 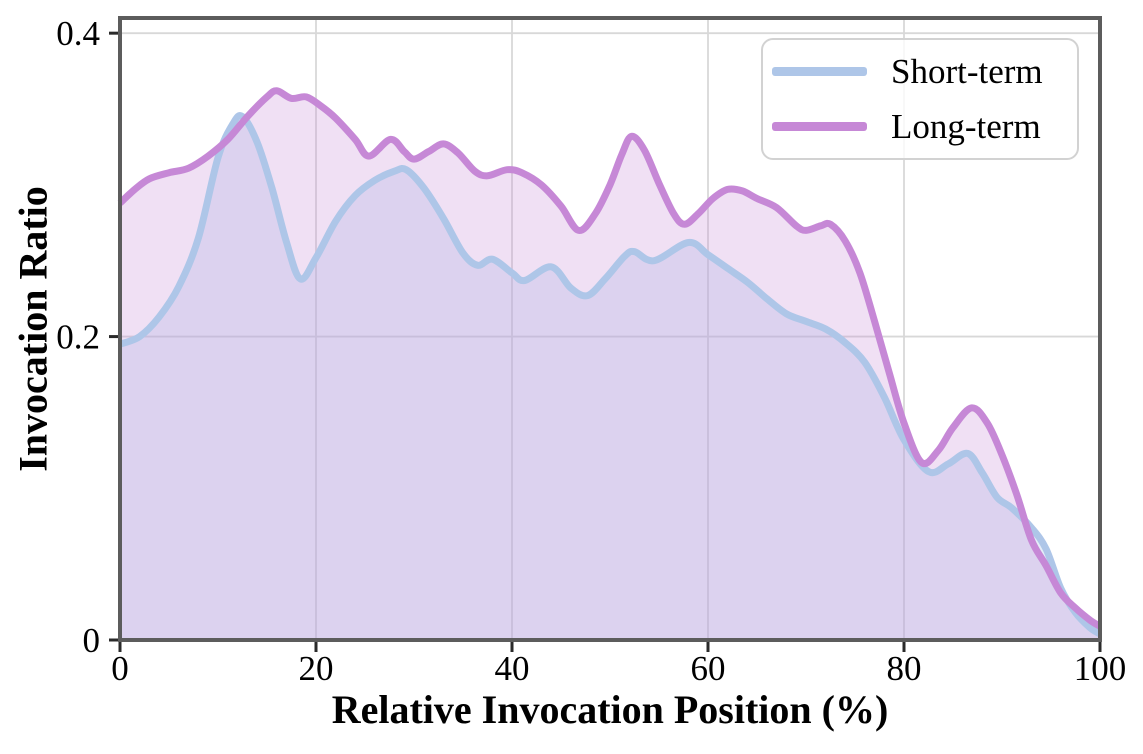 What do you see at coordinates (120, 668) in the screenshot?
I see `x-tick-label: 0` at bounding box center [120, 668].